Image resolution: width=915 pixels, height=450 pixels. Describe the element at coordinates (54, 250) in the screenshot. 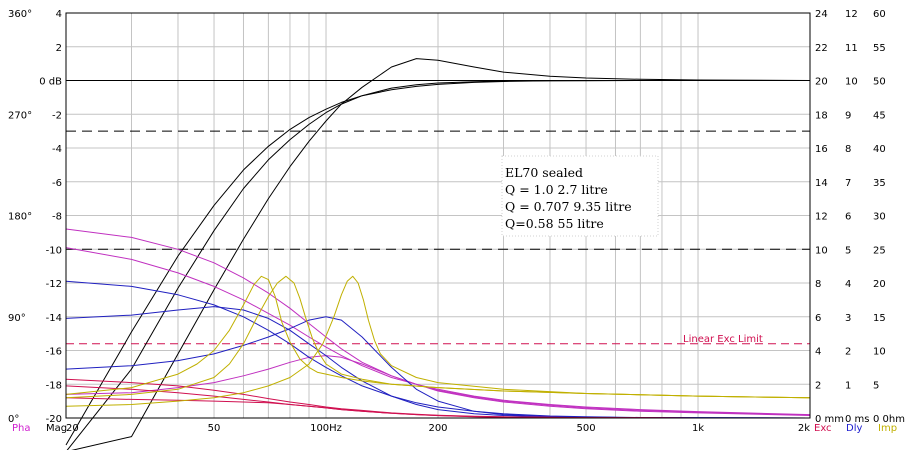

I see `y-tick-label: -10` at that location.